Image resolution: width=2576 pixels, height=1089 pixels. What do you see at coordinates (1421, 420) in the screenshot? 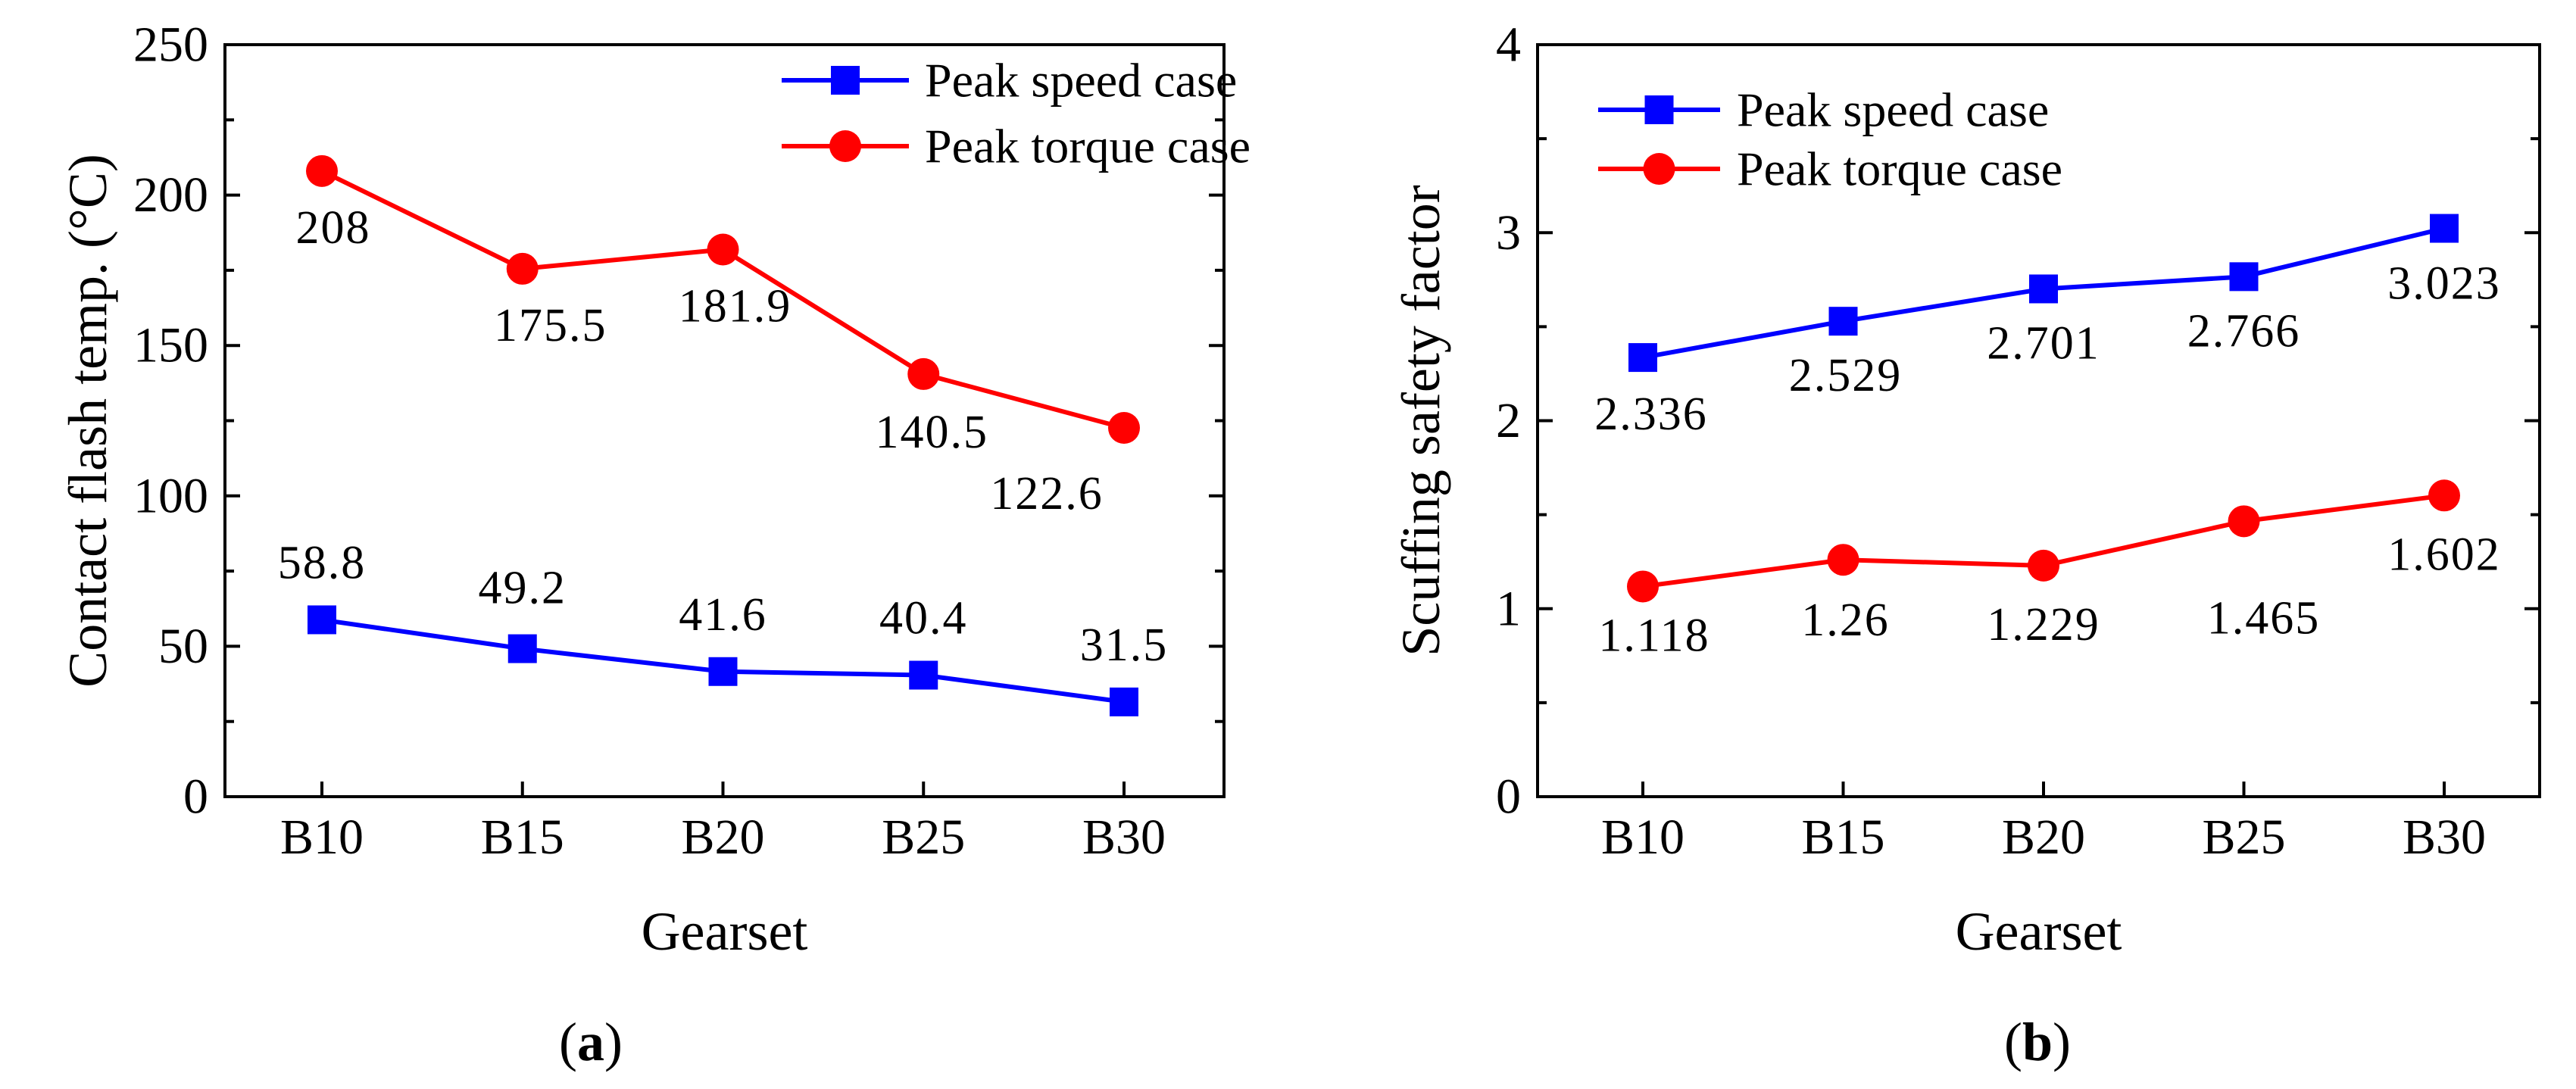
I see `y-axis-title: Scuffing safety factor` at bounding box center [1421, 420].